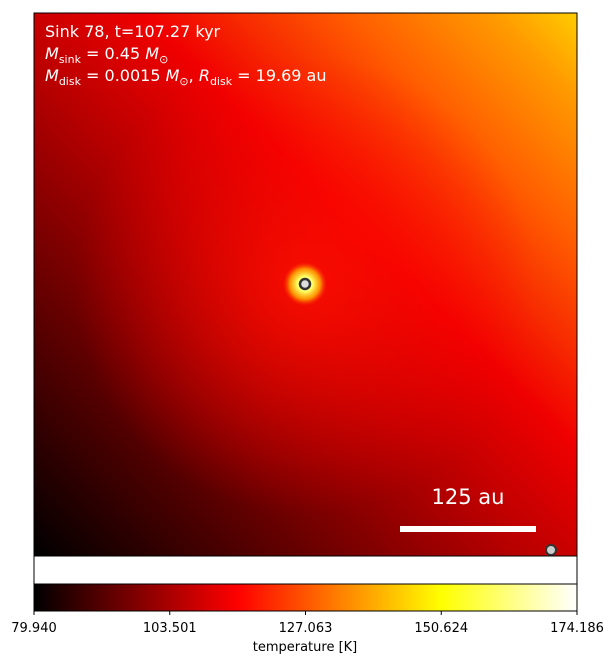 The width and height of the screenshot is (615, 668). What do you see at coordinates (113, 53) in the screenshot?
I see `text: = 0.45` at bounding box center [113, 53].